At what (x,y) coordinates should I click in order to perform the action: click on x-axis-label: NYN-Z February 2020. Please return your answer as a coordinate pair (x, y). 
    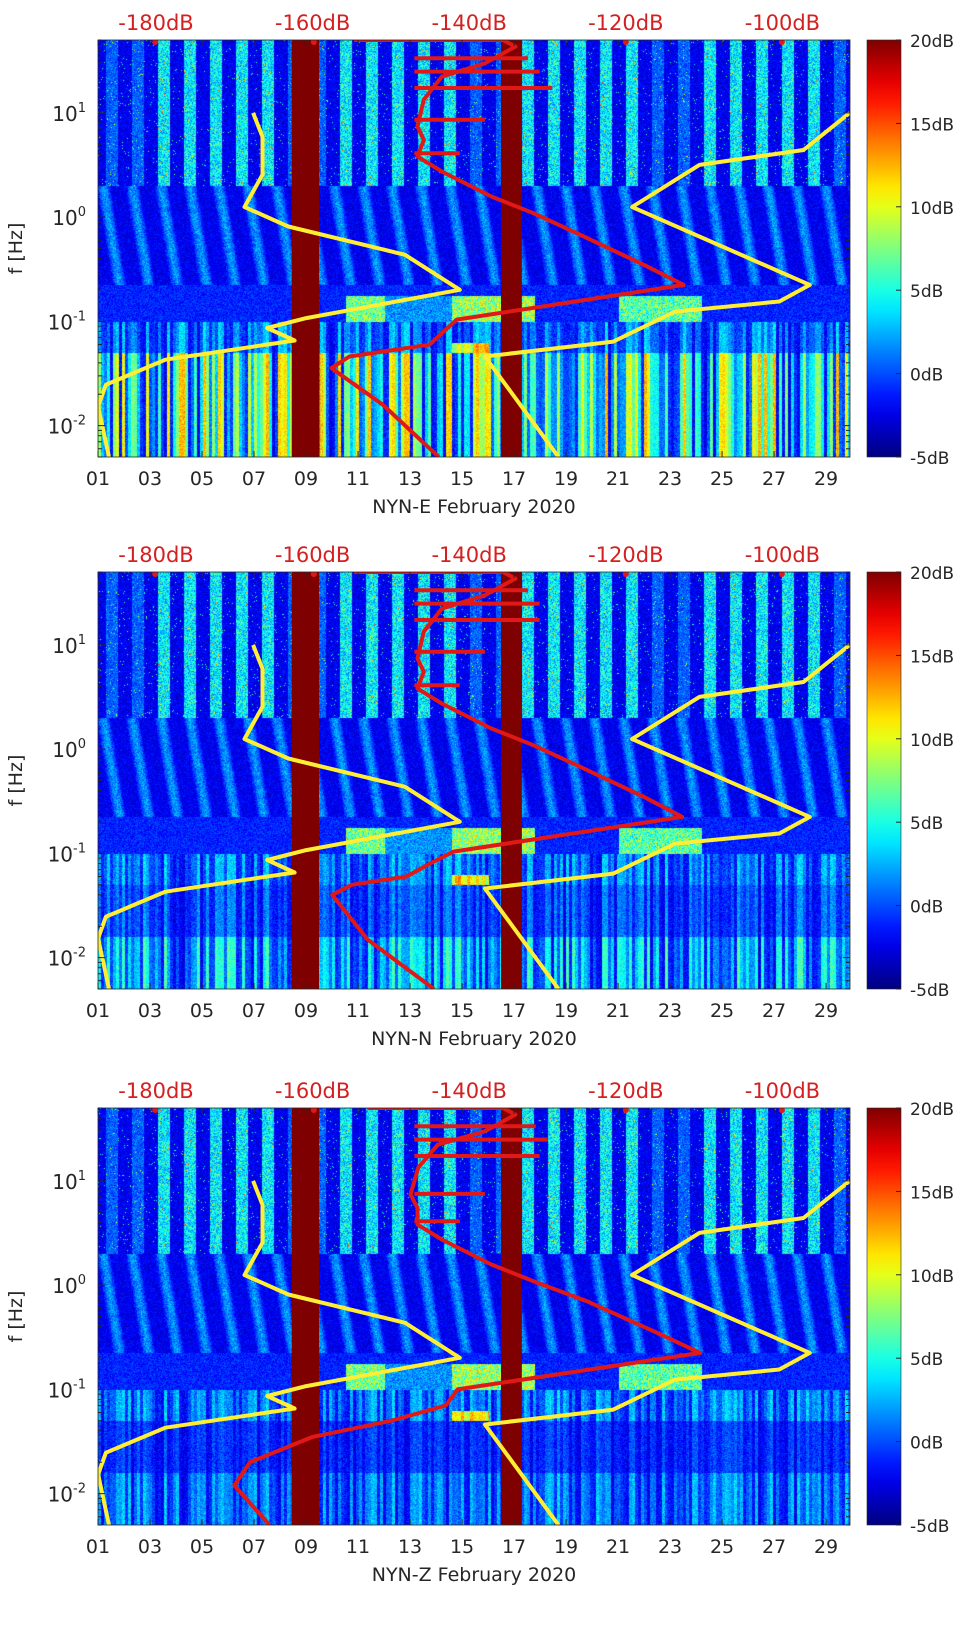
    Looking at the image, I should click on (474, 1575).